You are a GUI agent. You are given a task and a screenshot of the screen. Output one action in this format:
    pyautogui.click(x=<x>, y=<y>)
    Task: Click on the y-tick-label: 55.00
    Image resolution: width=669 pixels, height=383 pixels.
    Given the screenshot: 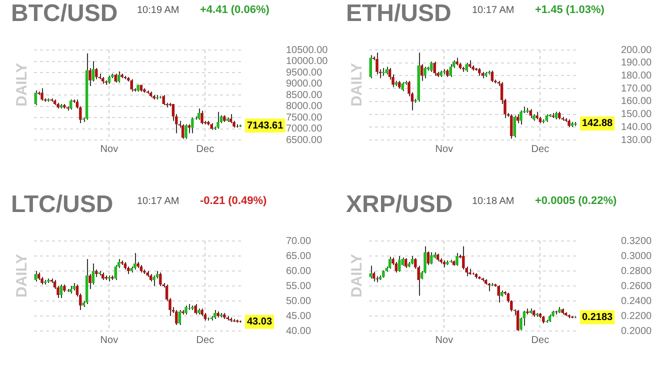 What is the action you would take?
    pyautogui.click(x=299, y=286)
    